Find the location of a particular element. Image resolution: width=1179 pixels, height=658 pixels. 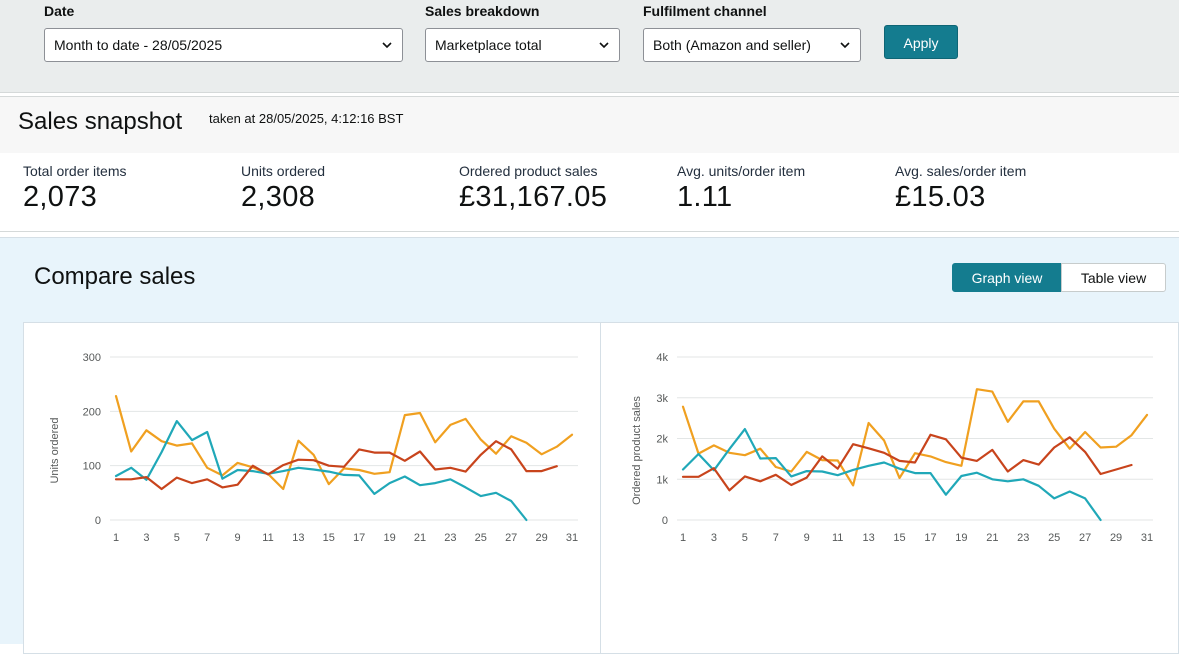

y-tick-label: 300 is located at coordinates (92, 358).